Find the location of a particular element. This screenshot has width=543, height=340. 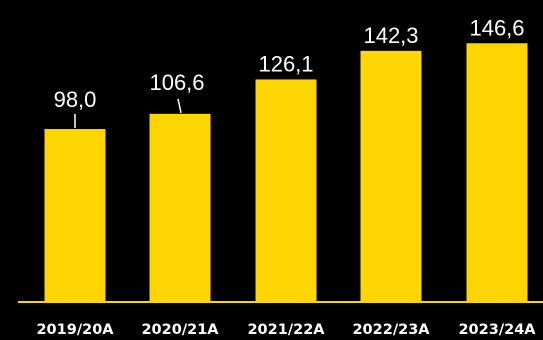

x-tick-label: 2022/23A is located at coordinates (391, 330).